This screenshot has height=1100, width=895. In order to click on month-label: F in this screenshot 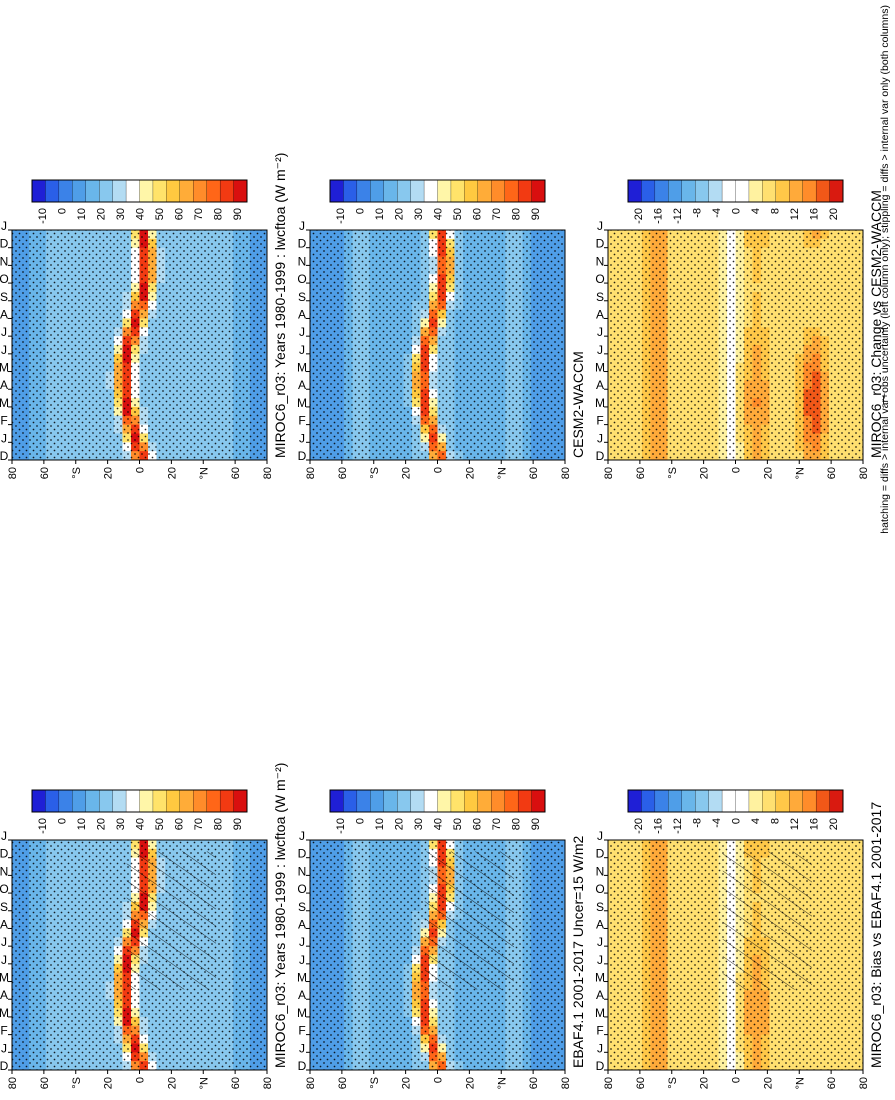, I will do `click(301, 421)`.